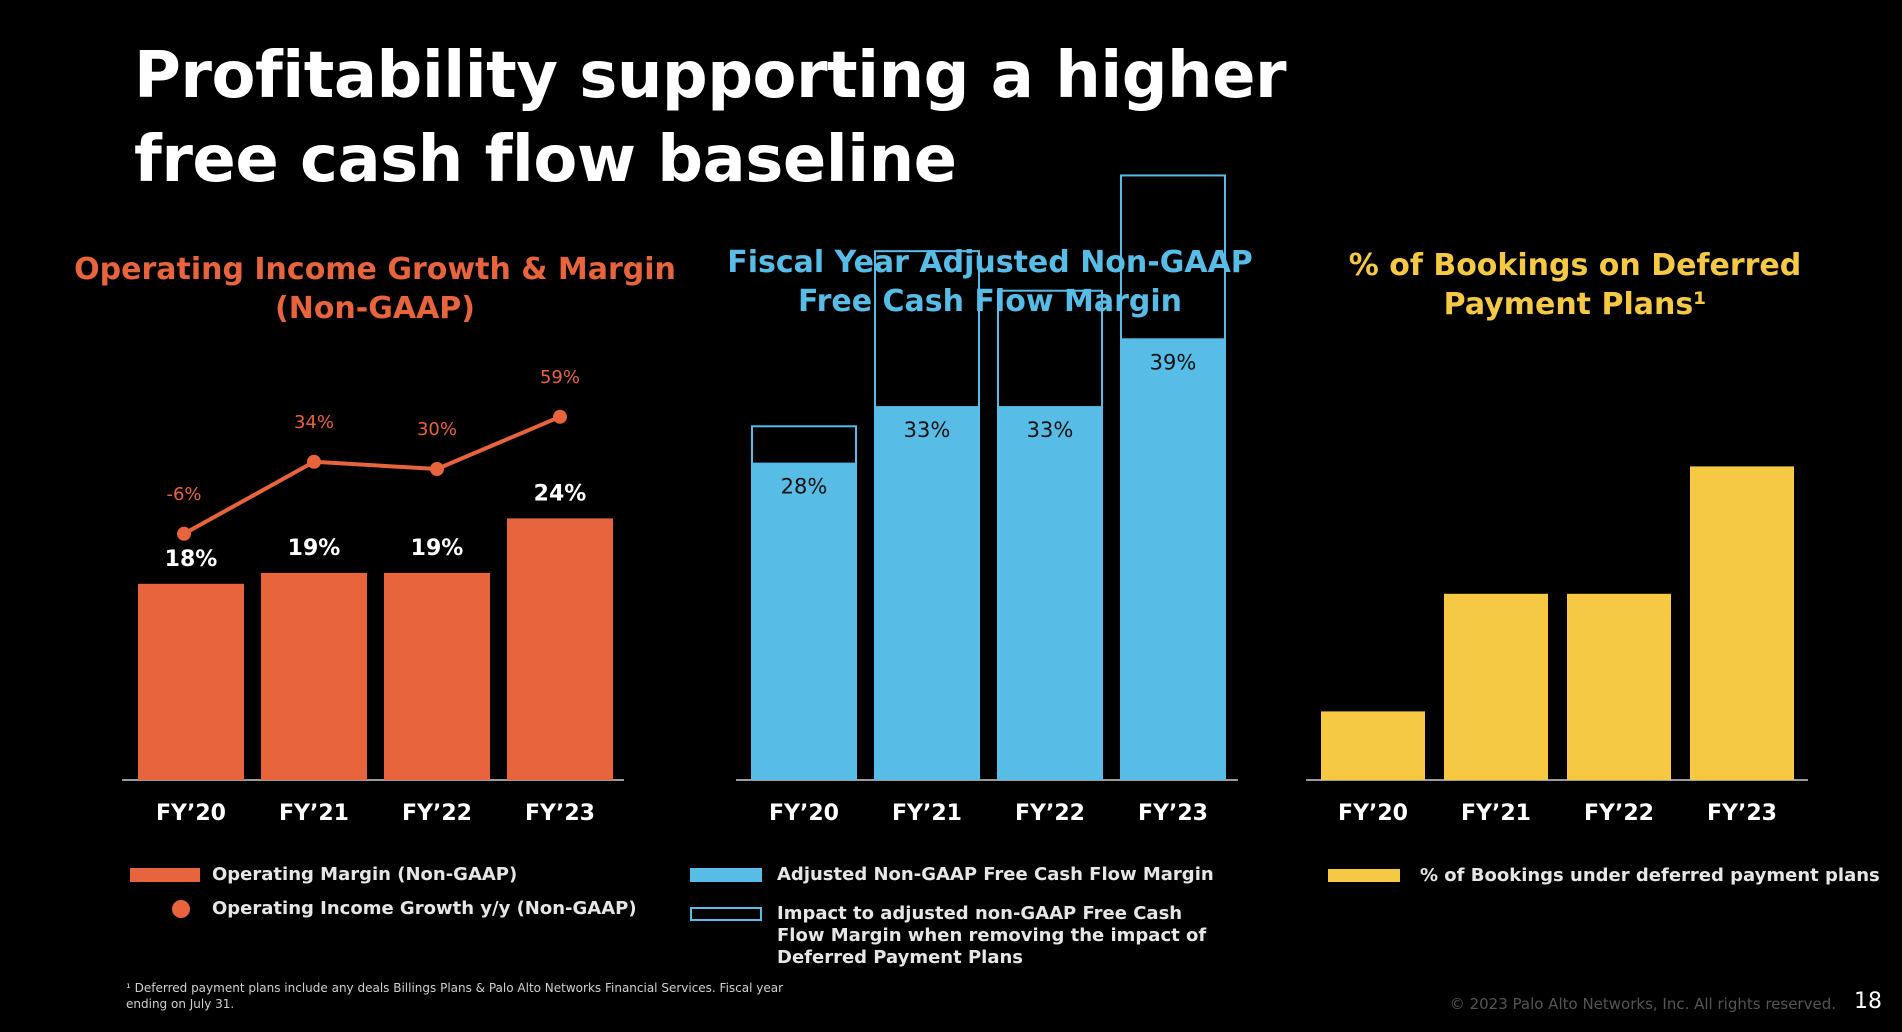  I want to click on bar-data-label: 24%, so click(560, 493).